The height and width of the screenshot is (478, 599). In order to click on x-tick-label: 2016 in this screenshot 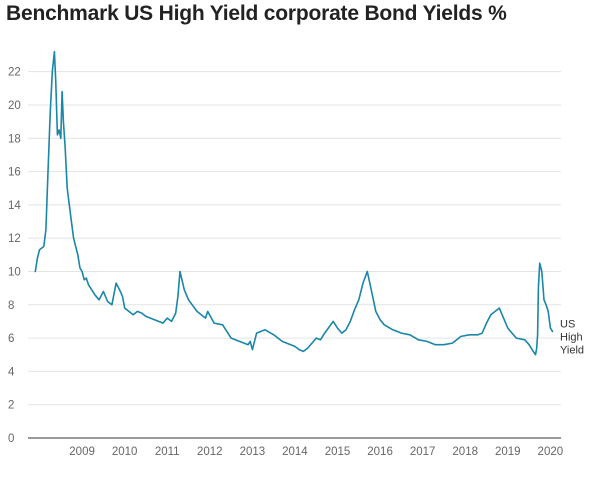, I will do `click(380, 452)`.